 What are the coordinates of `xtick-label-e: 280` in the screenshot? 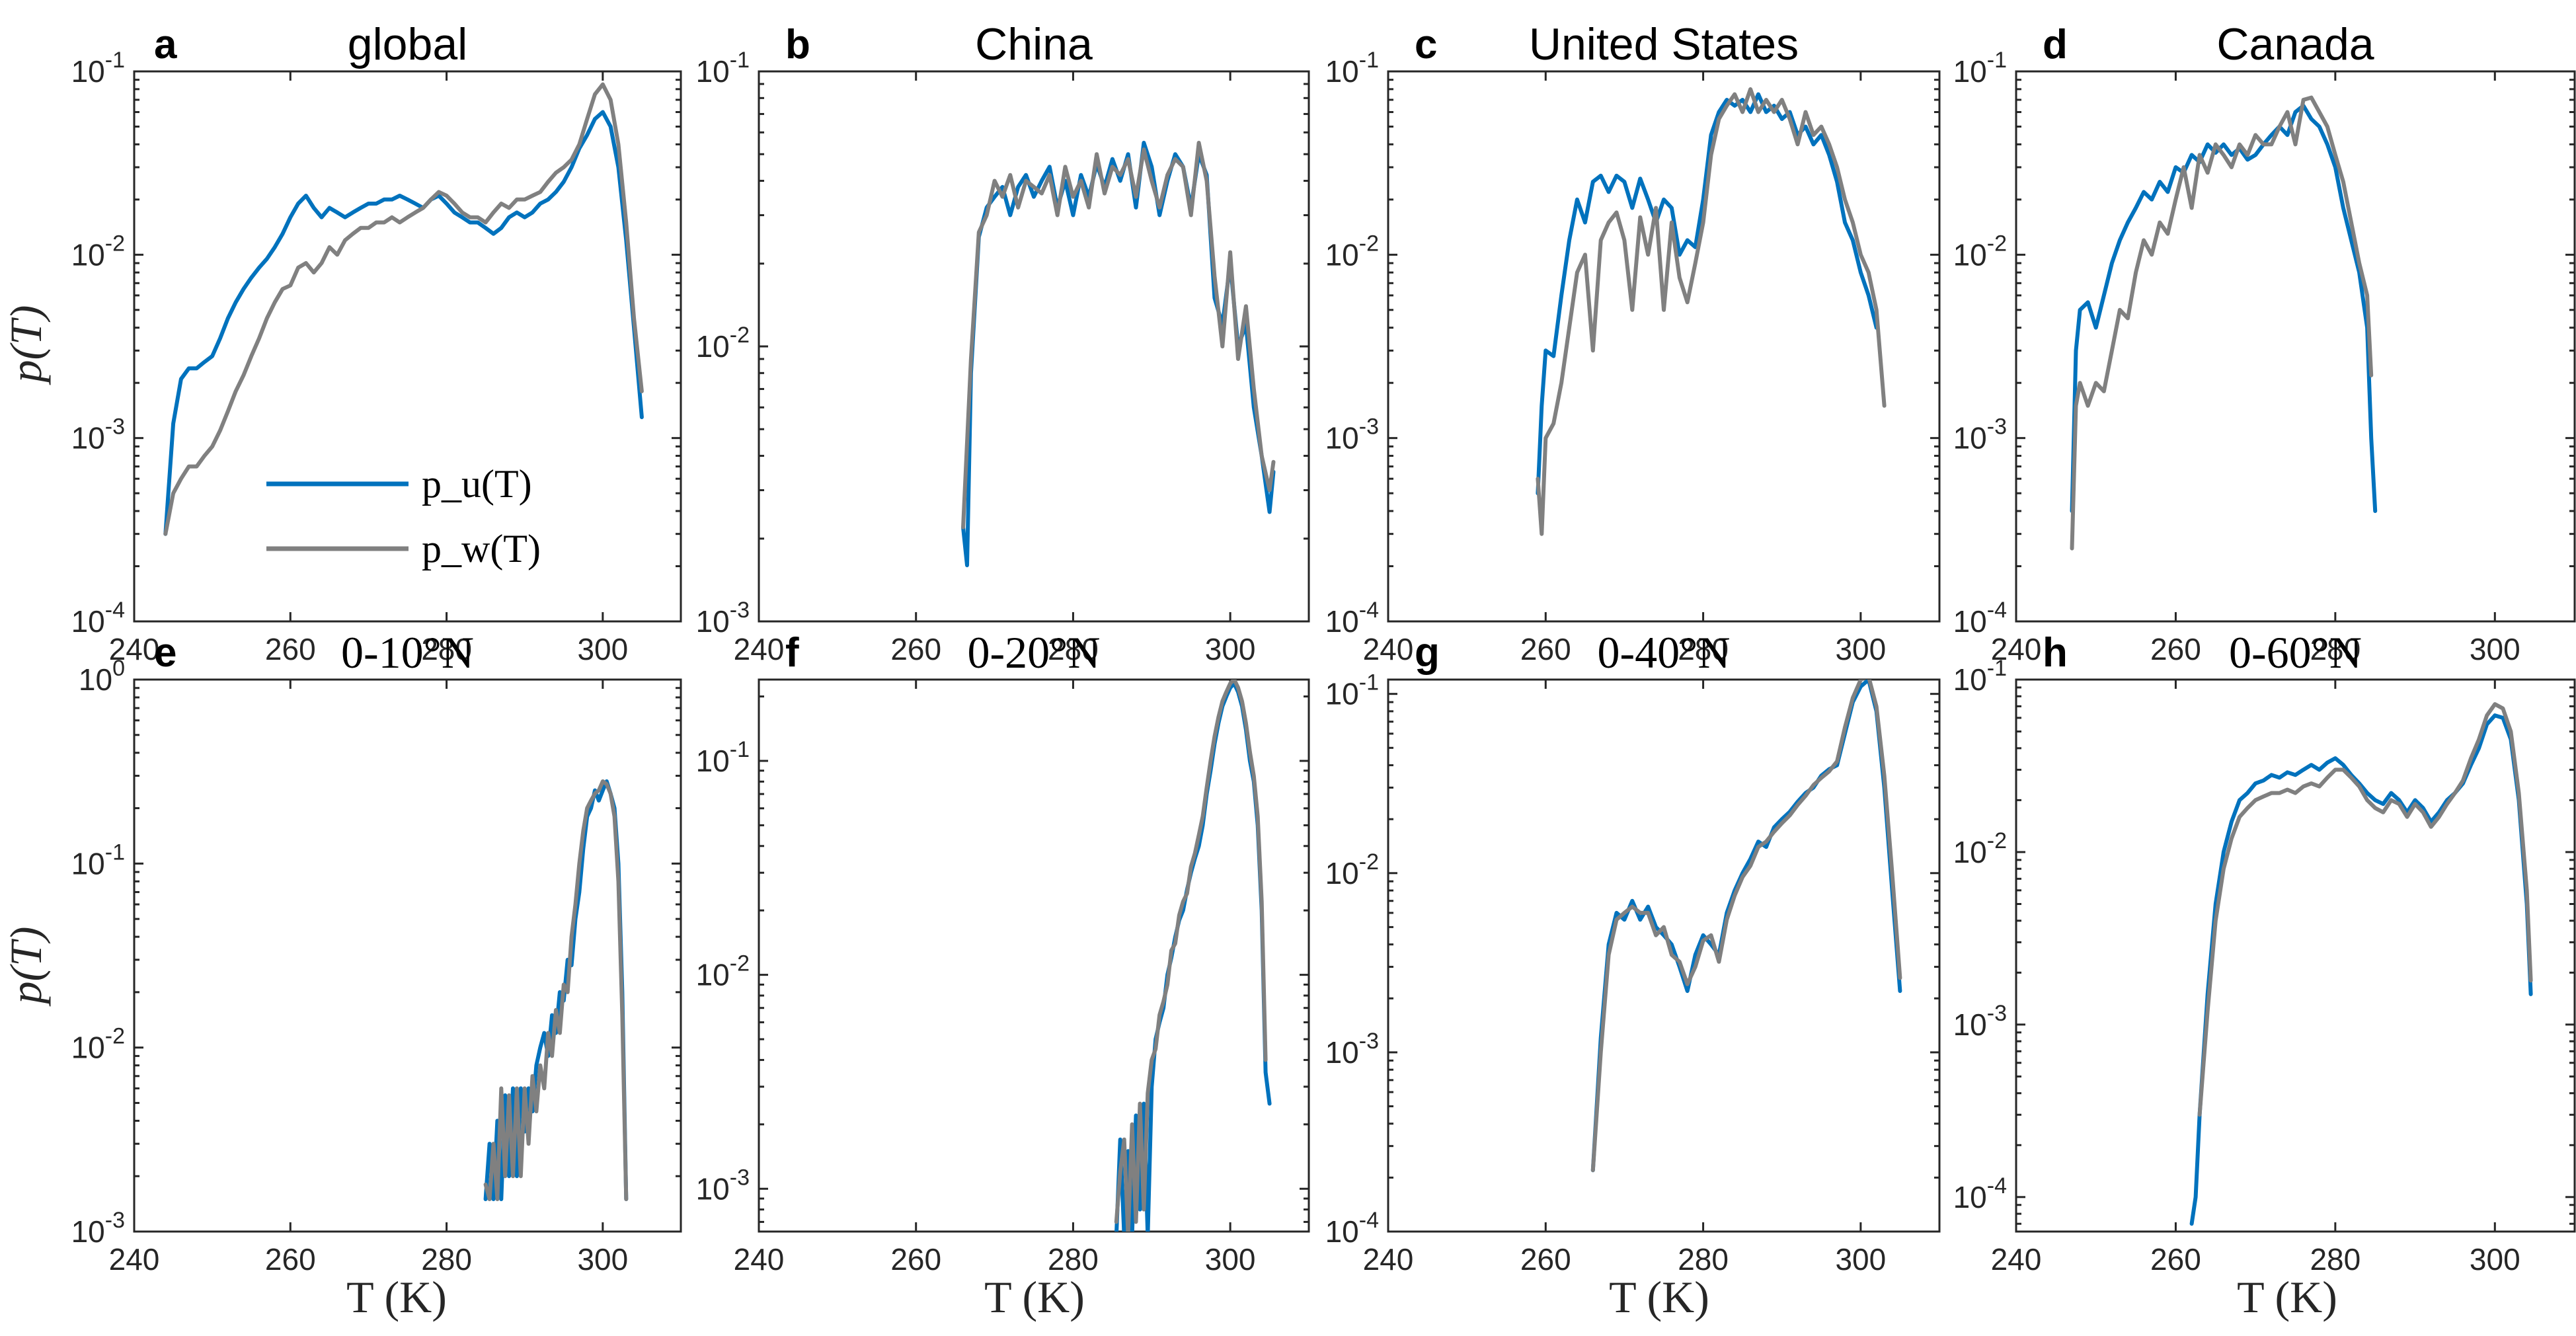 It's located at (446, 1259).